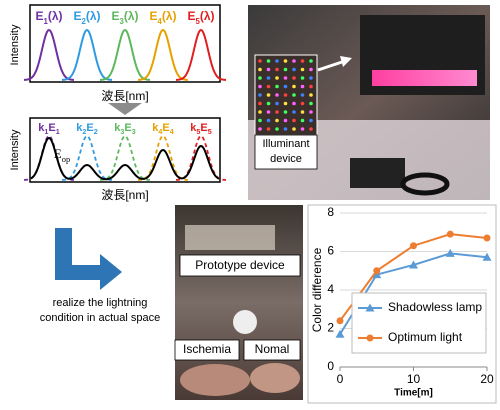  Describe the element at coordinates (330, 66) in the screenshot. I see `arrow` at that location.